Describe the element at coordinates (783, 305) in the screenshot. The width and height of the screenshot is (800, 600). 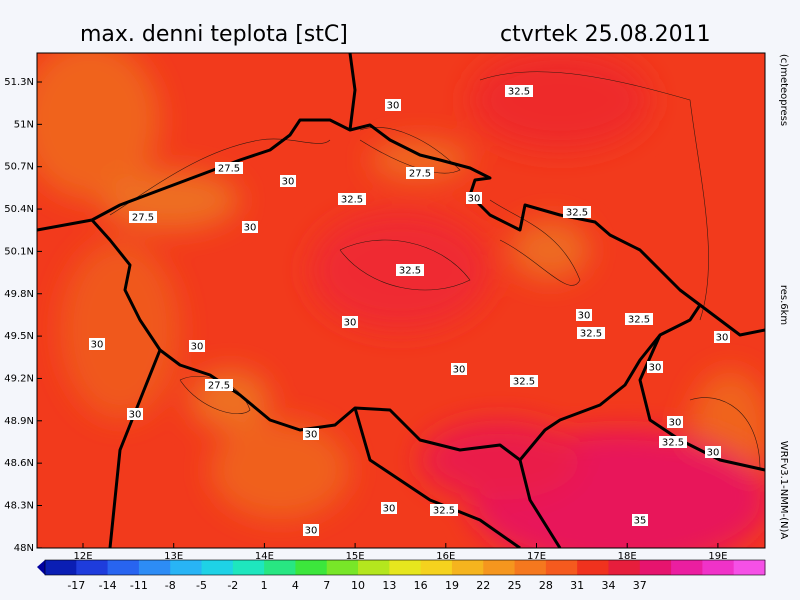
I see `side-note: res.6km` at that location.